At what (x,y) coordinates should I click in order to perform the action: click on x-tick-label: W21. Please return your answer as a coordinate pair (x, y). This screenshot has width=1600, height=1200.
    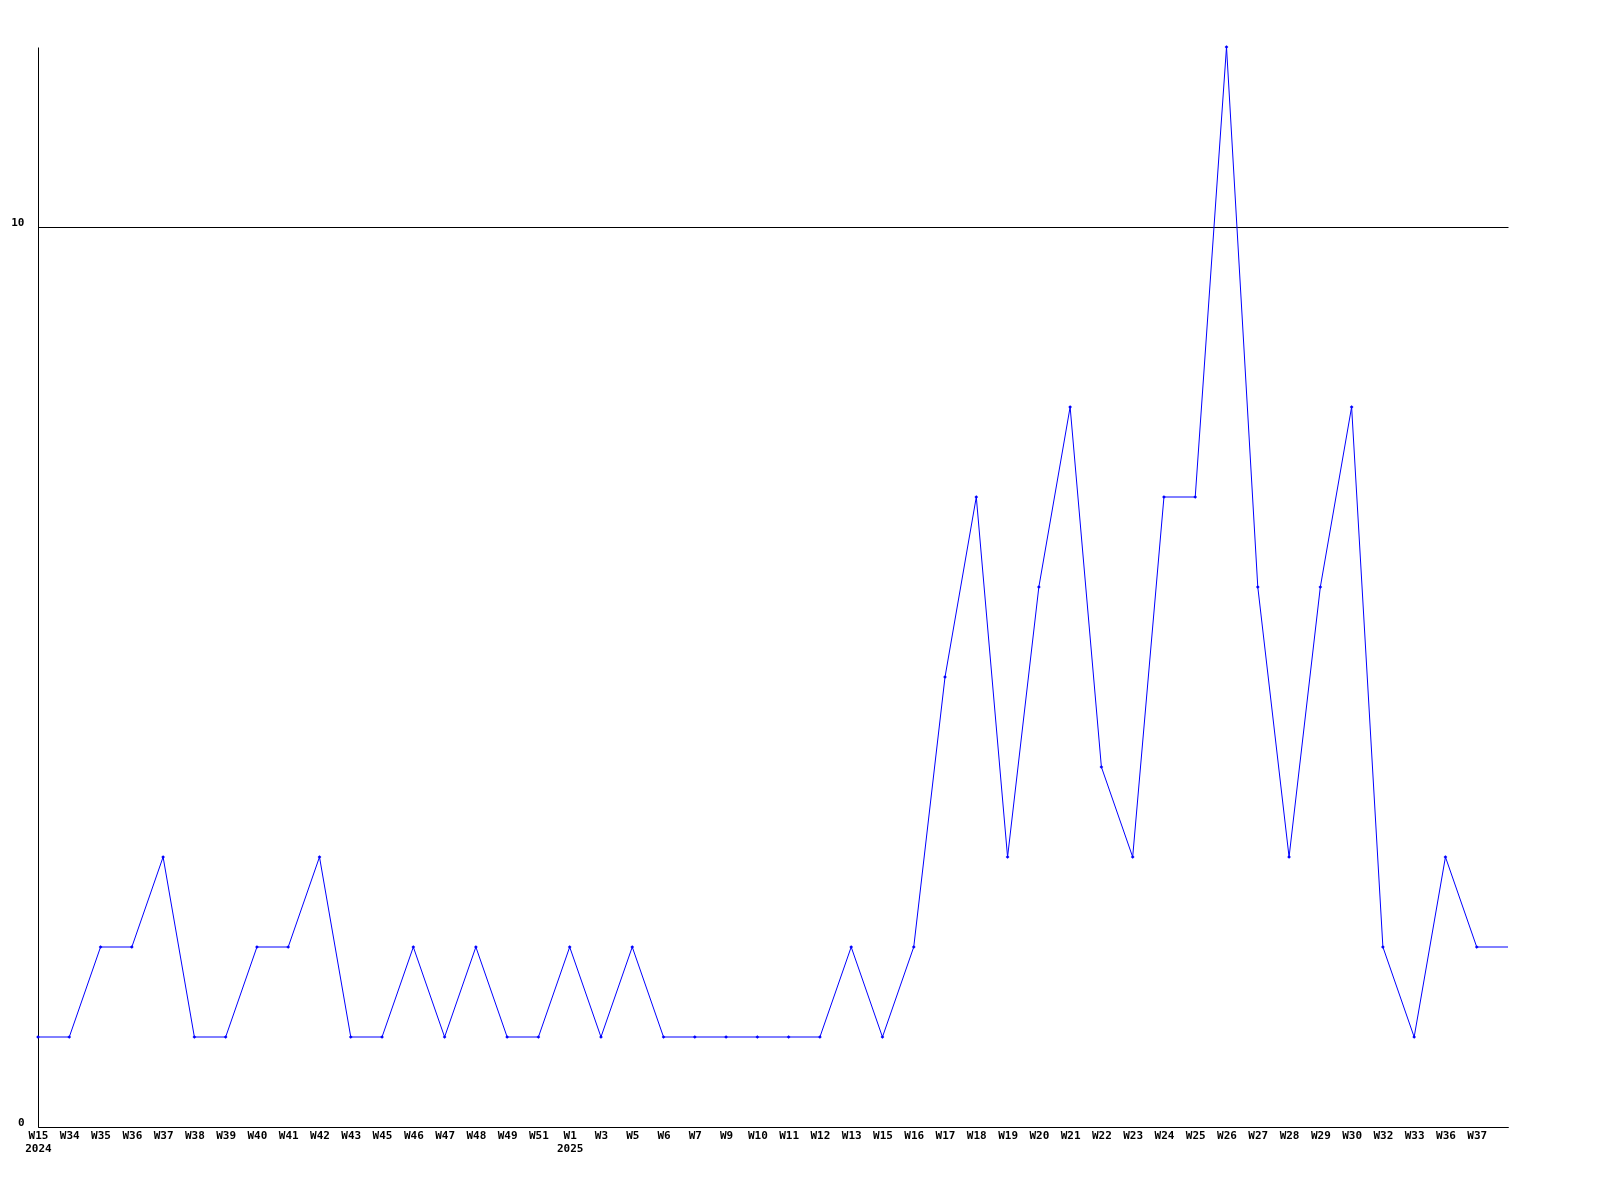
    Looking at the image, I should click on (1070, 1135).